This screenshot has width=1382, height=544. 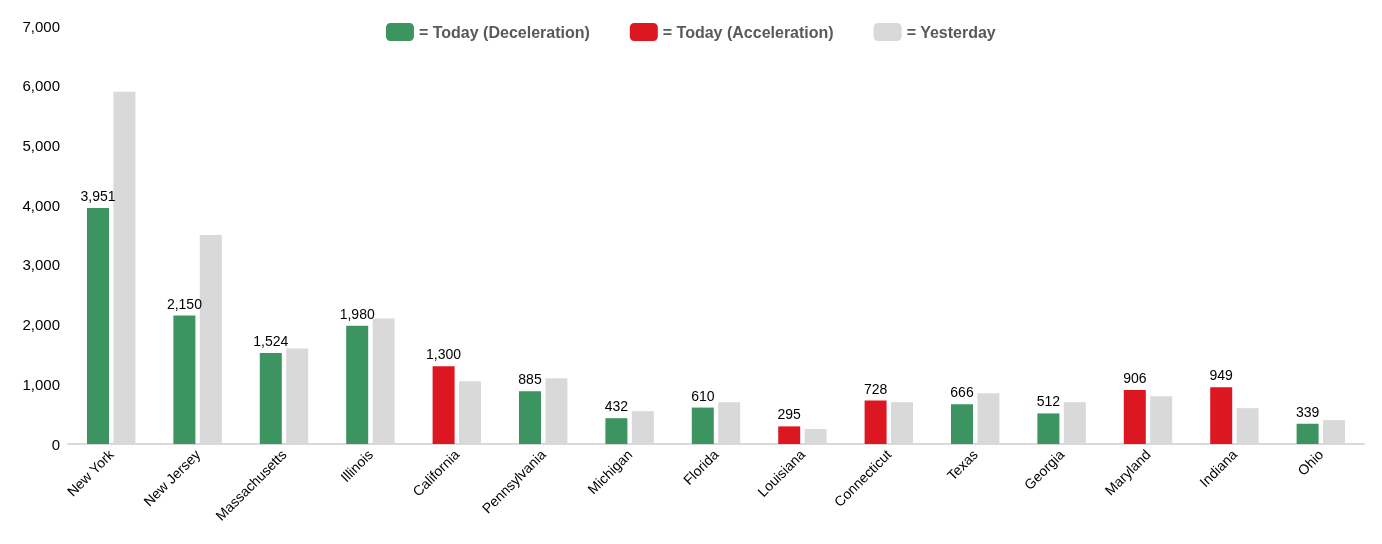 I want to click on y-tick-label: 3,000, so click(x=41, y=265).